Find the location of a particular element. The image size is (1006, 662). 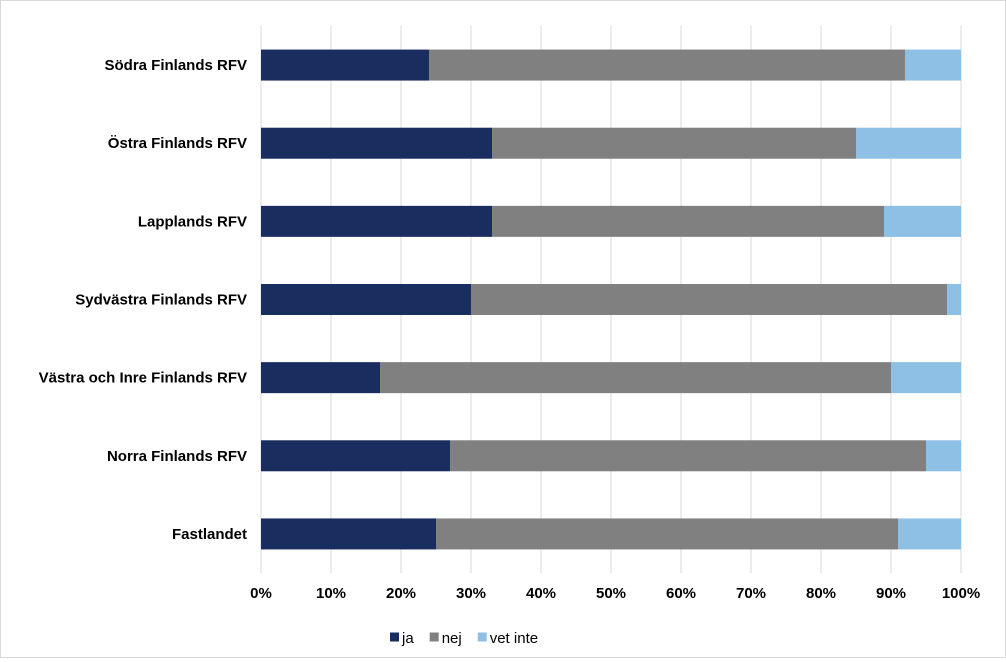

x-tick-label: 90% is located at coordinates (891, 593).